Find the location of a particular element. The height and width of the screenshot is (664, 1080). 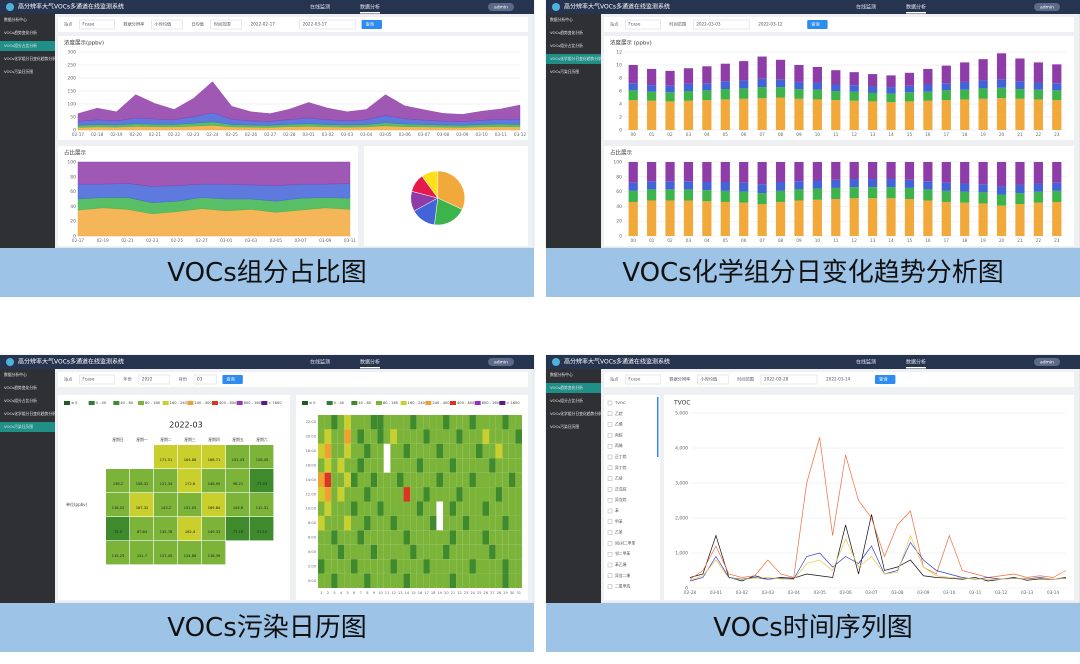

list-item: 甲苯 is located at coordinates (619, 521).